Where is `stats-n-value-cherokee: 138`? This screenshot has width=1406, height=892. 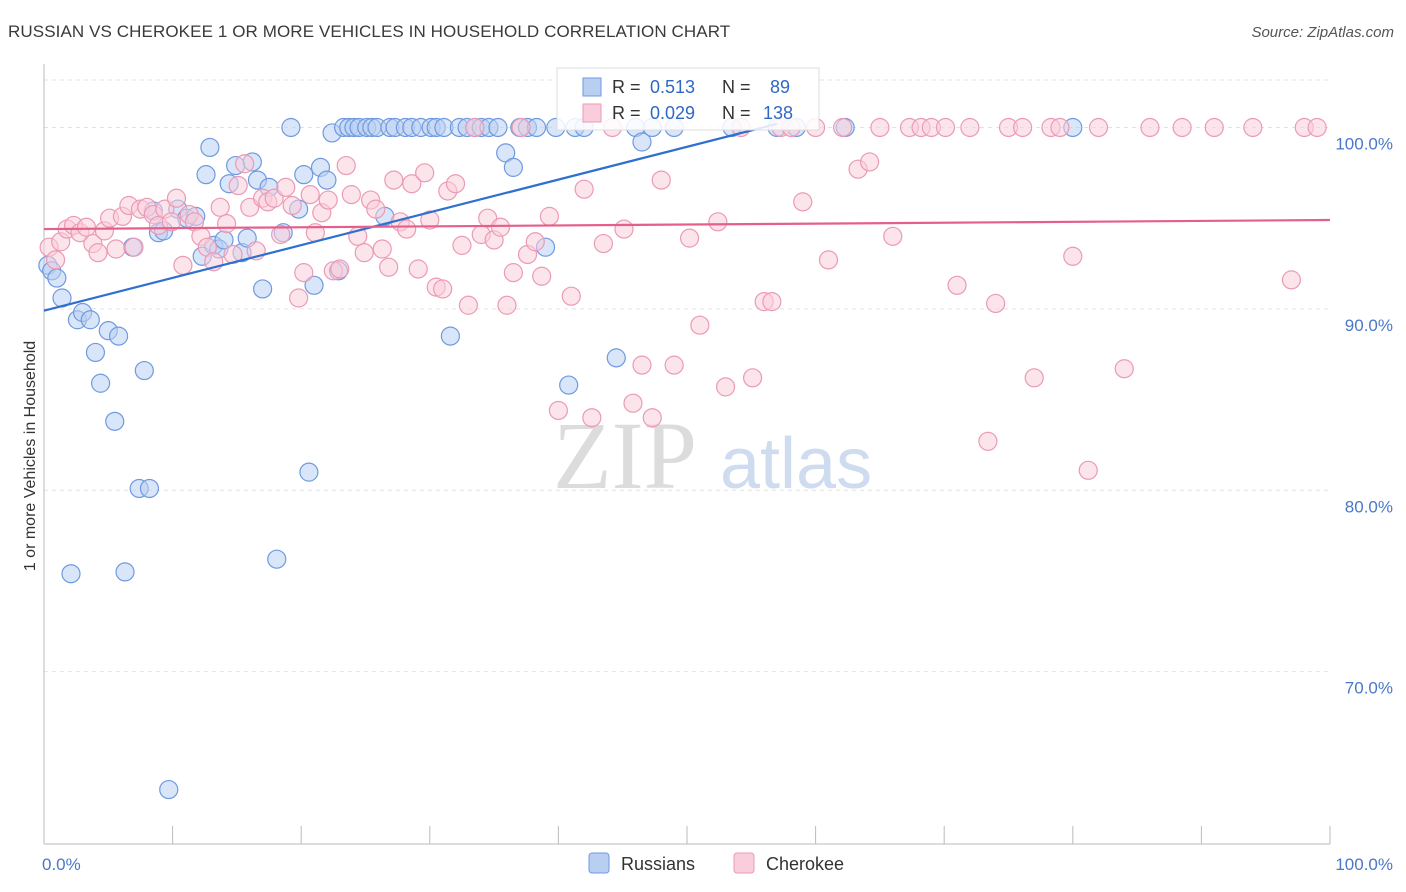 stats-n-value-cherokee: 138 is located at coordinates (778, 113).